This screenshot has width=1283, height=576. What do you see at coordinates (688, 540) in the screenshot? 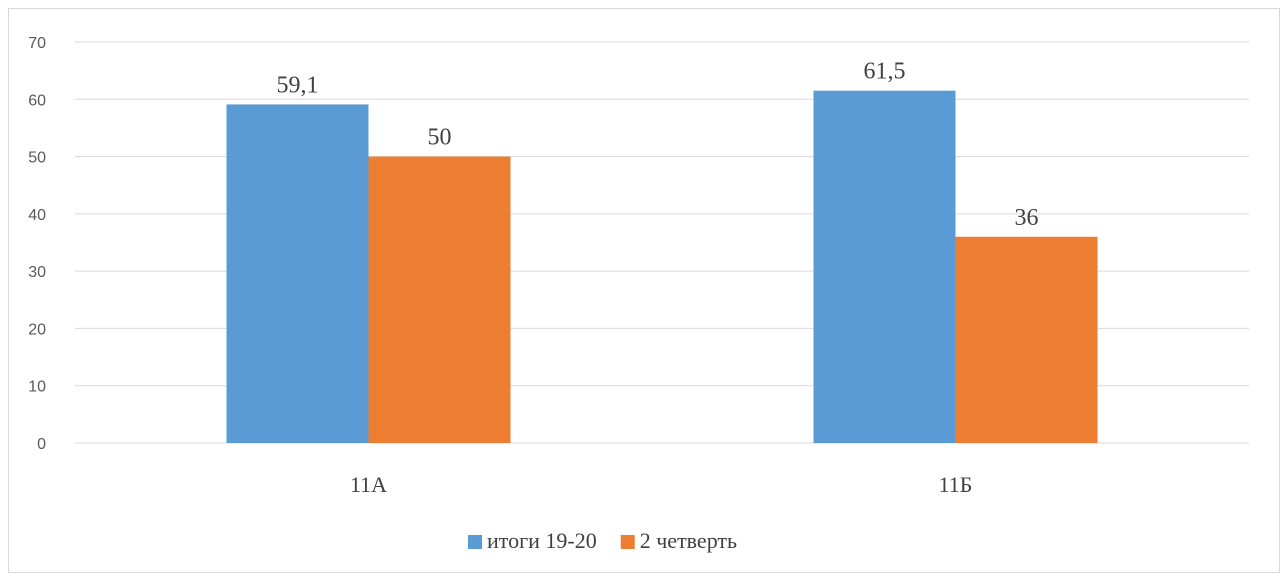
I see `legend-label: 2 четверть` at bounding box center [688, 540].